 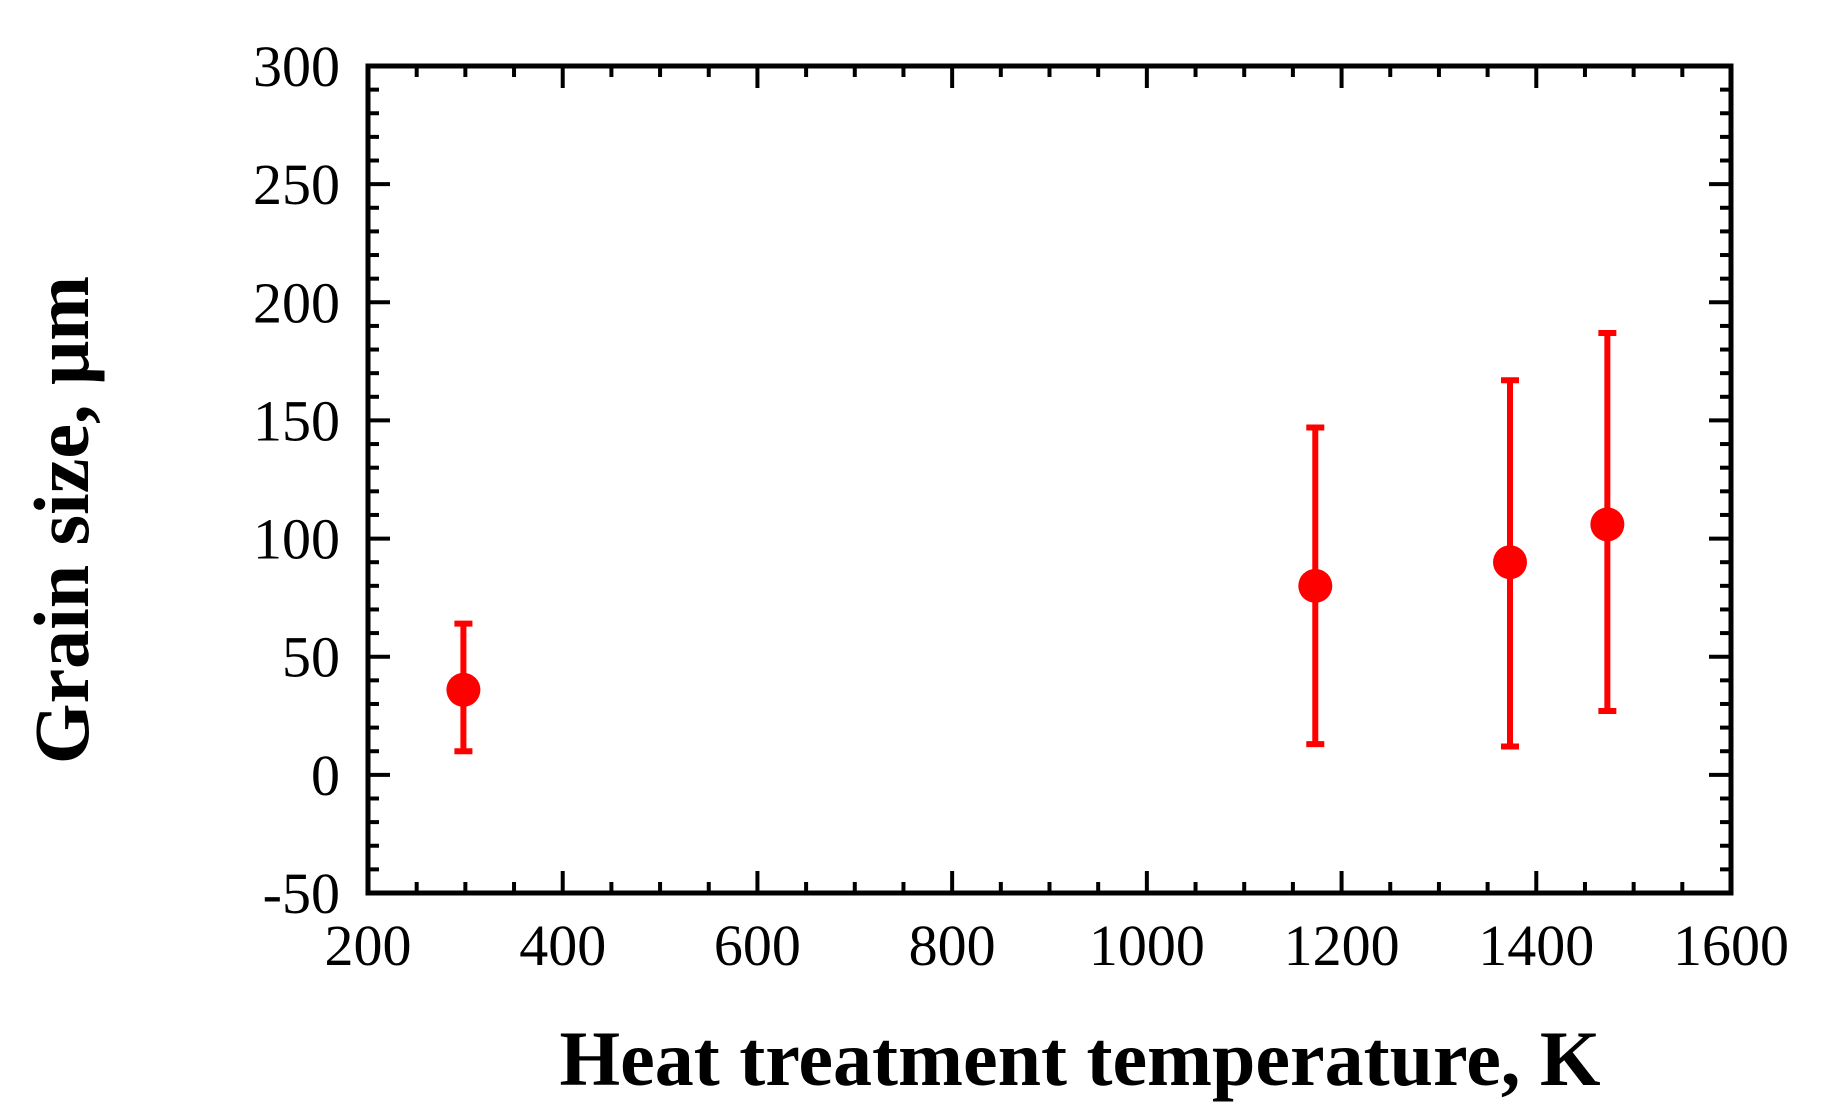 What do you see at coordinates (1035, 607) in the screenshot?
I see `data-points-group` at bounding box center [1035, 607].